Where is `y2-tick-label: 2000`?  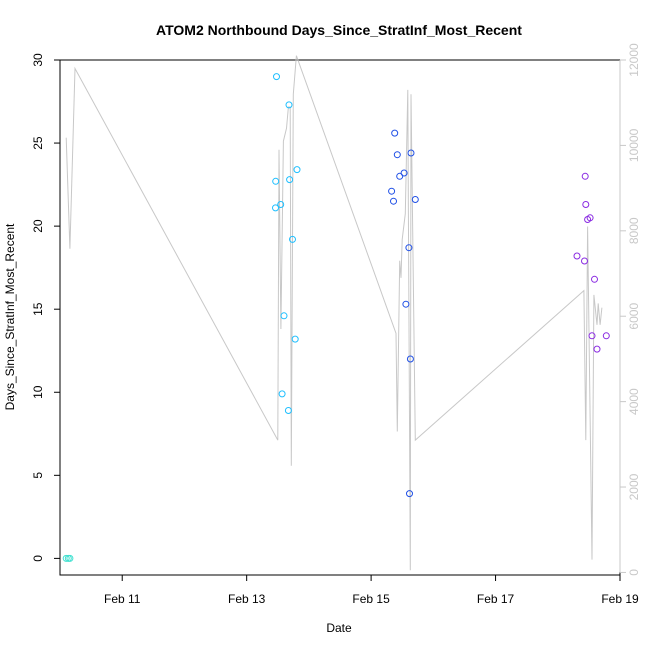 y2-tick-label: 2000 is located at coordinates (634, 486).